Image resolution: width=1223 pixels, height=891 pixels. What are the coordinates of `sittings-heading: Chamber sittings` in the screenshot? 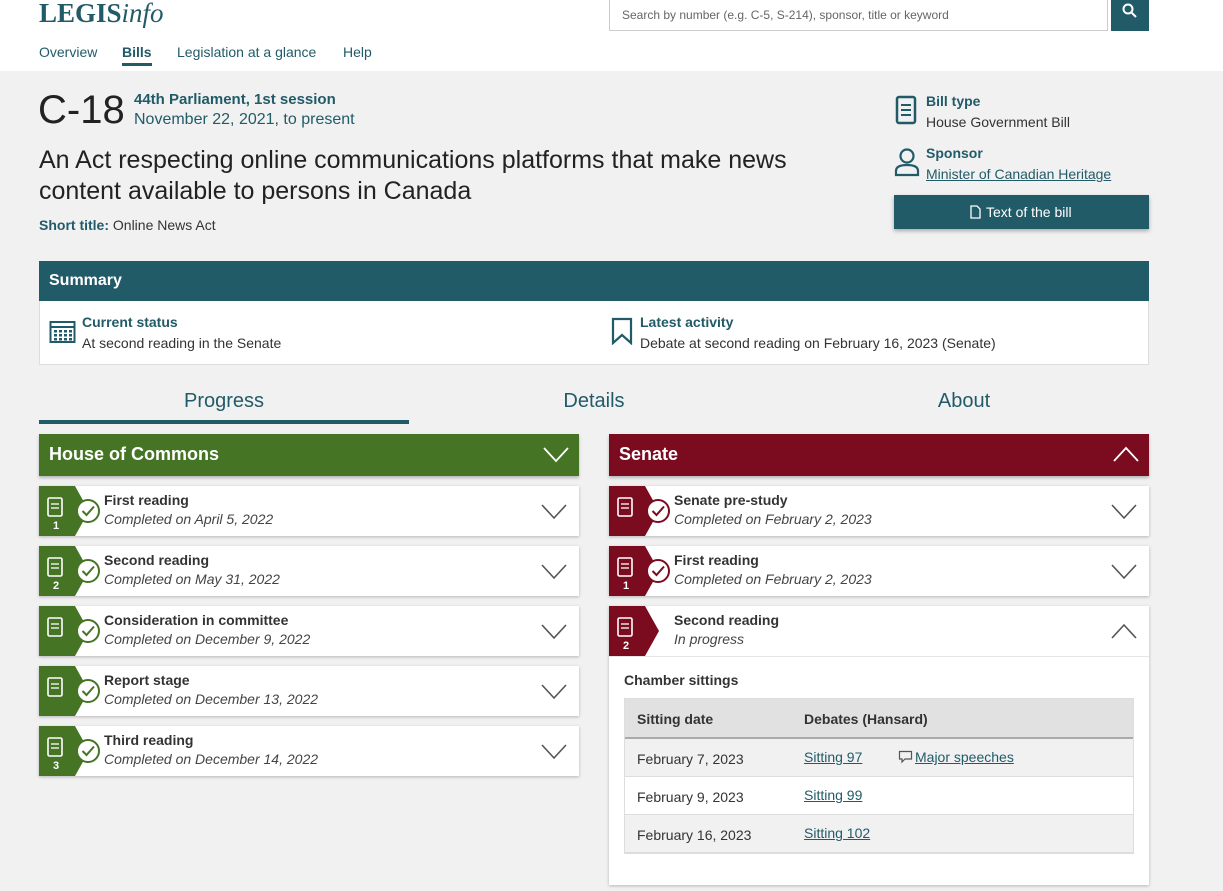 It's located at (681, 680).